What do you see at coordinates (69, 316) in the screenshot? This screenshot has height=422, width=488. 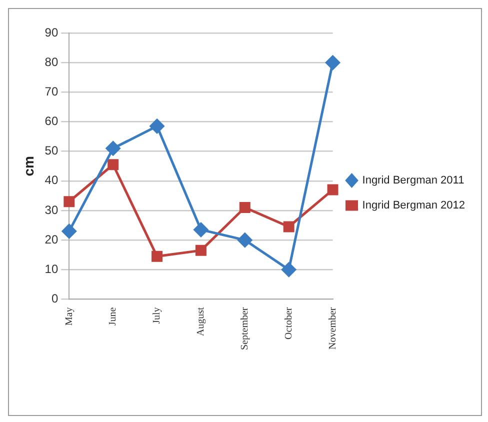 I see `x-tick-label: May` at bounding box center [69, 316].